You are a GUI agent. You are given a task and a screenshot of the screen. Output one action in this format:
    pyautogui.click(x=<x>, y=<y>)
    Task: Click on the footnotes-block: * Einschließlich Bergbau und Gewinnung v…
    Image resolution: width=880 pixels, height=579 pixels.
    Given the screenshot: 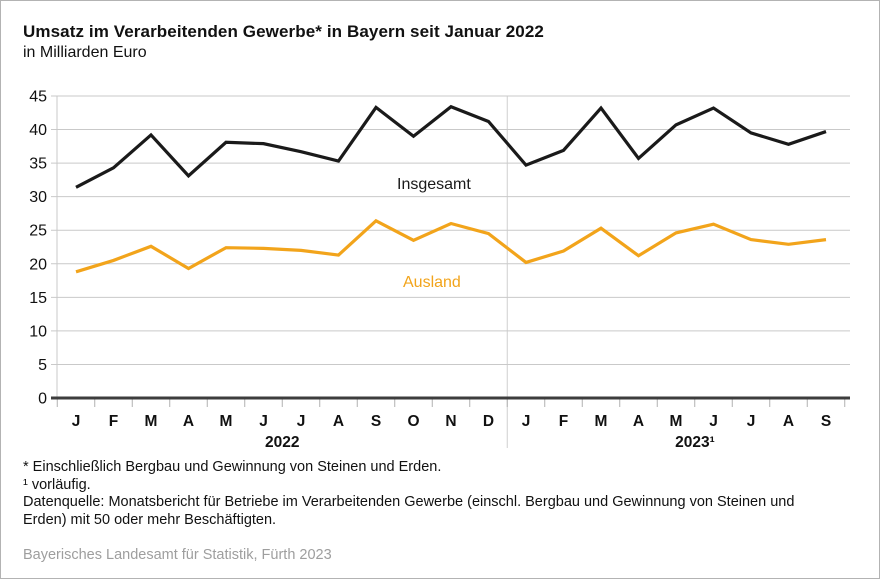 What is the action you would take?
    pyautogui.click(x=408, y=494)
    